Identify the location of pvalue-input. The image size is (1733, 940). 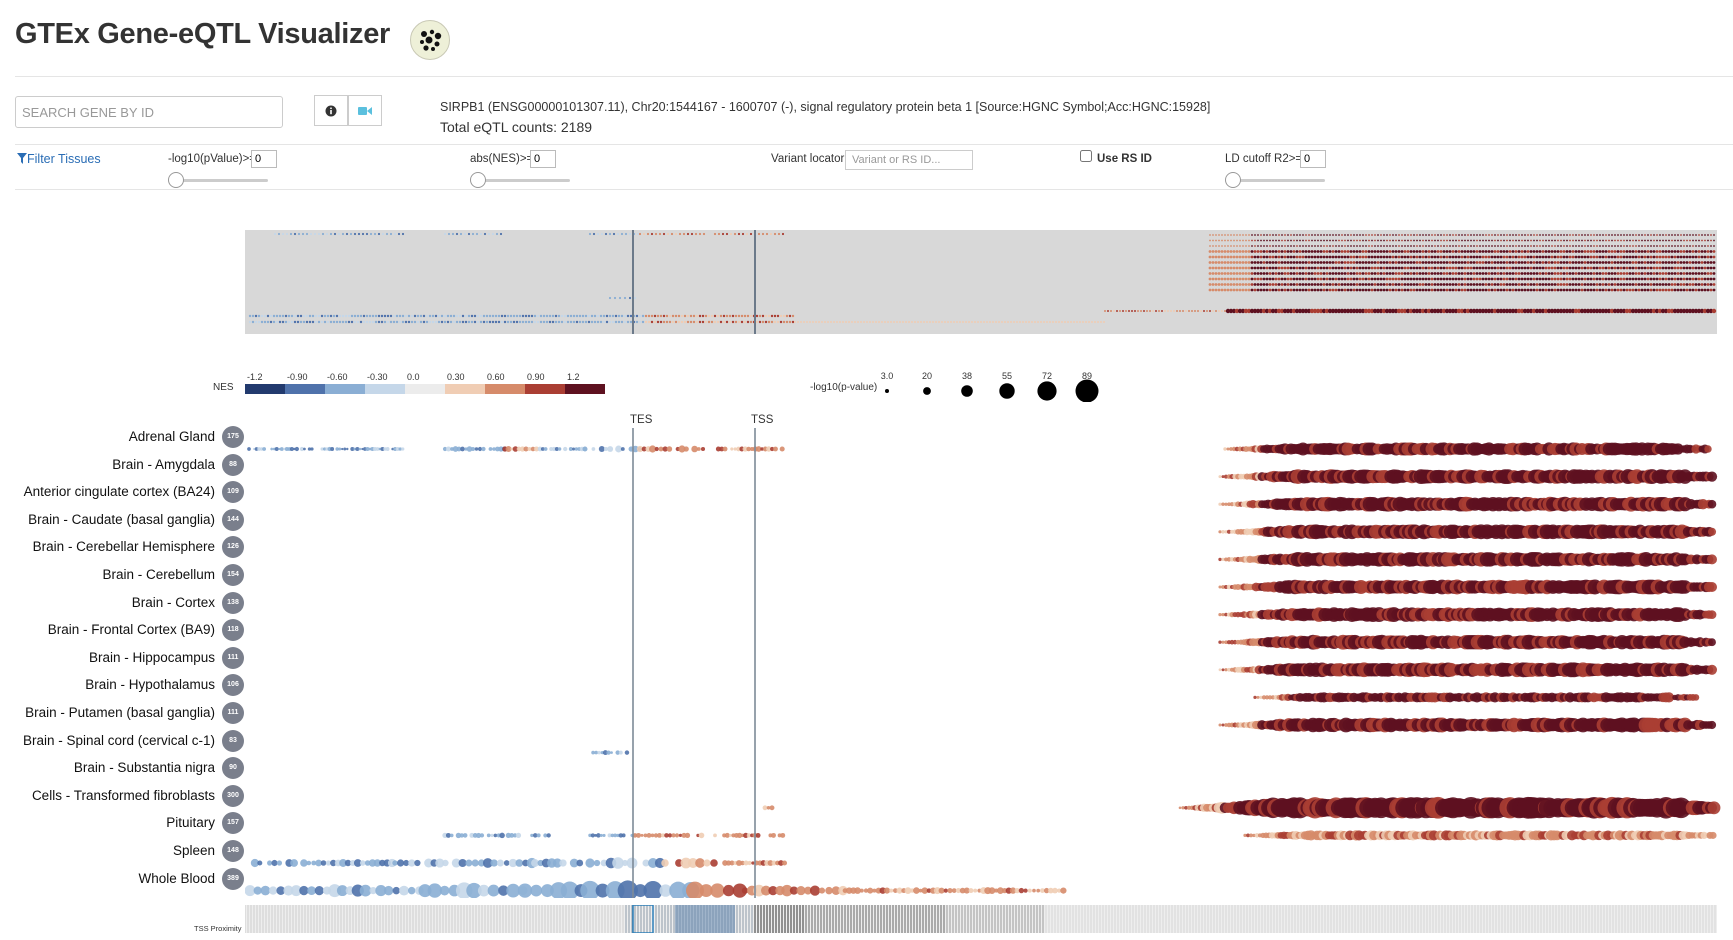
(264, 159).